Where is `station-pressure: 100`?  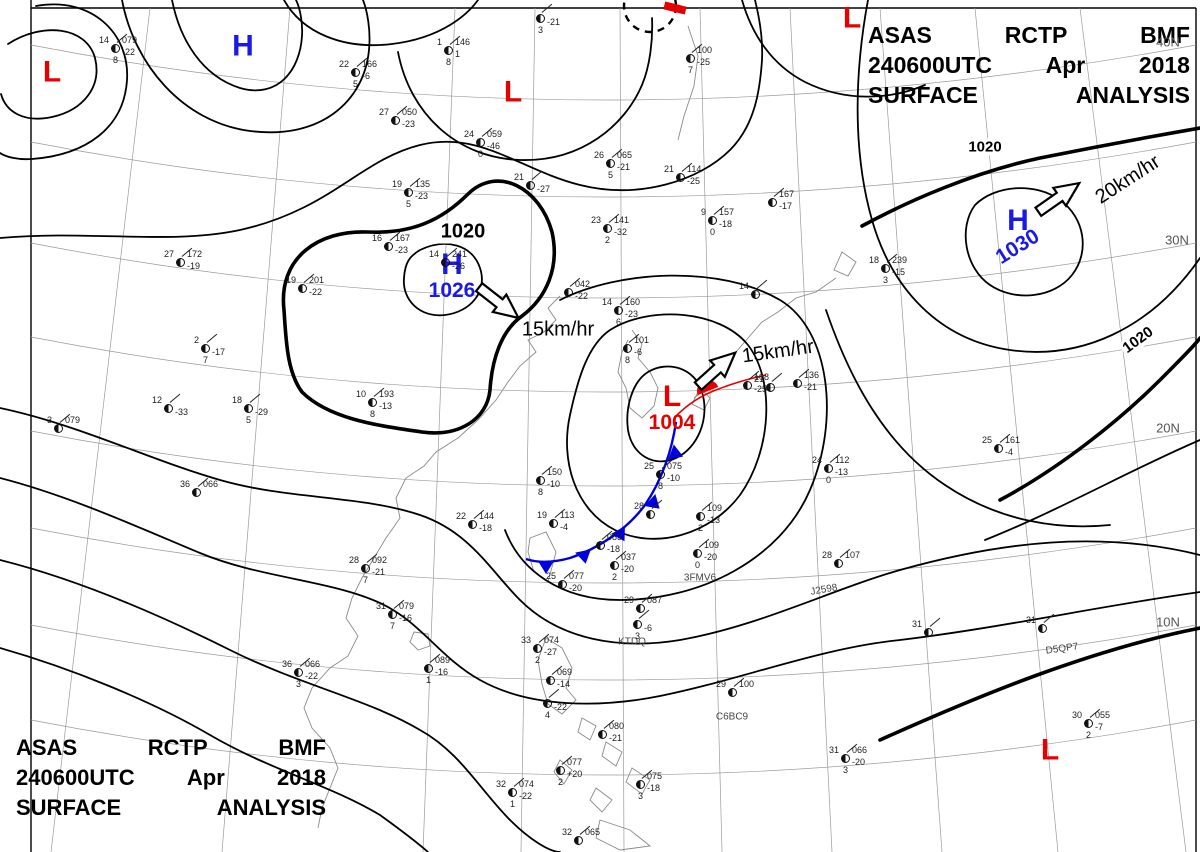
station-pressure: 100 is located at coordinates (747, 684).